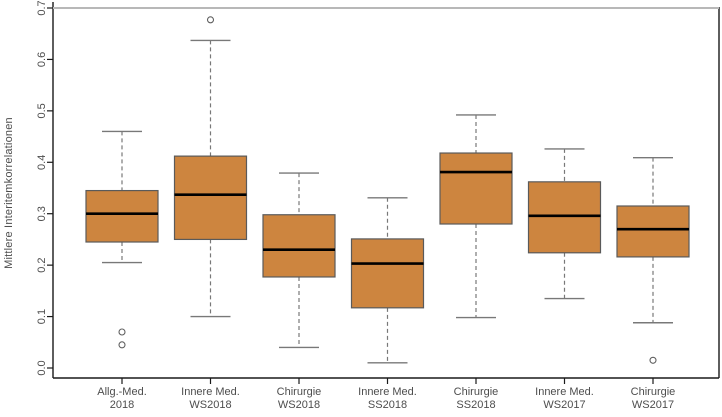 The image size is (722, 417). Describe the element at coordinates (122, 270) in the screenshot. I see `boxplot-group: Allg.-Med.2018` at that location.